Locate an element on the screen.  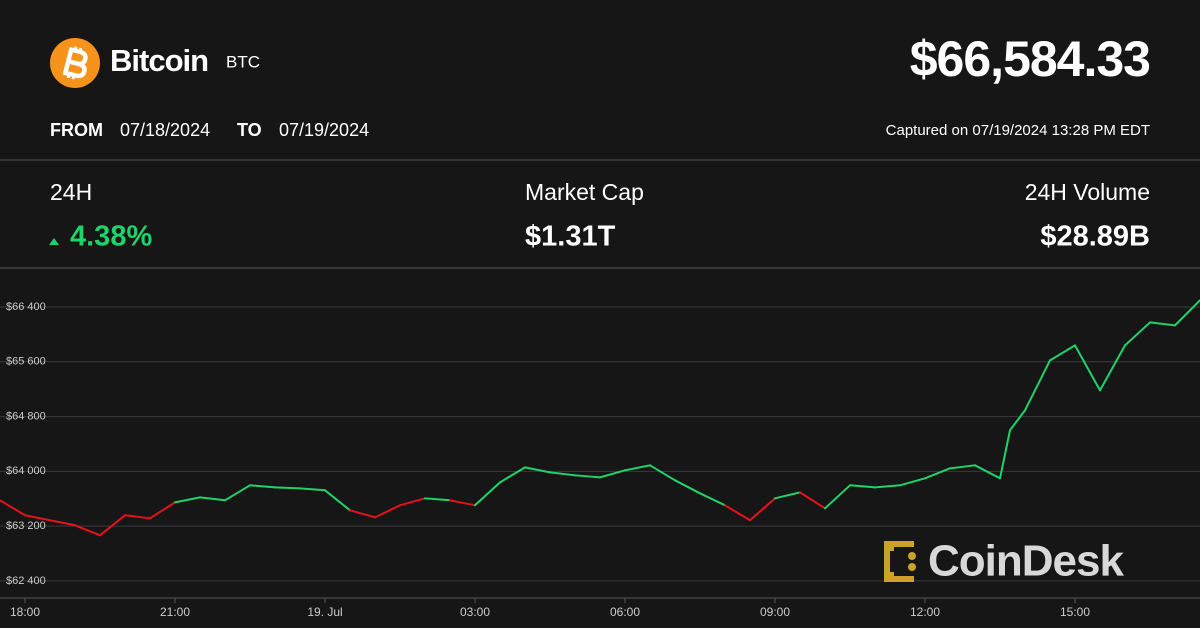
bitcoin-logo is located at coordinates (75, 63).